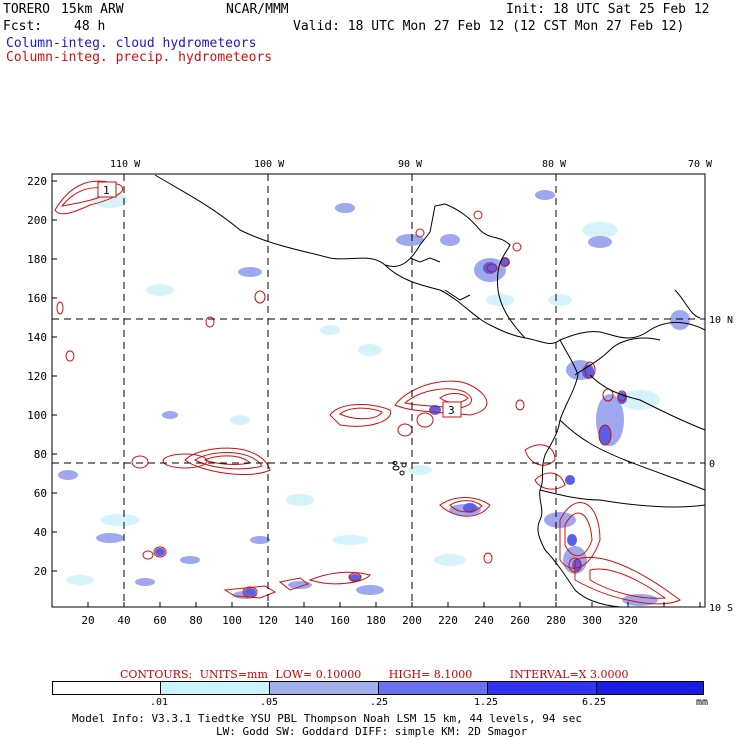 This screenshot has height=740, width=740. What do you see at coordinates (376, 620) in the screenshot?
I see `x-tick-label: 180` at bounding box center [376, 620].